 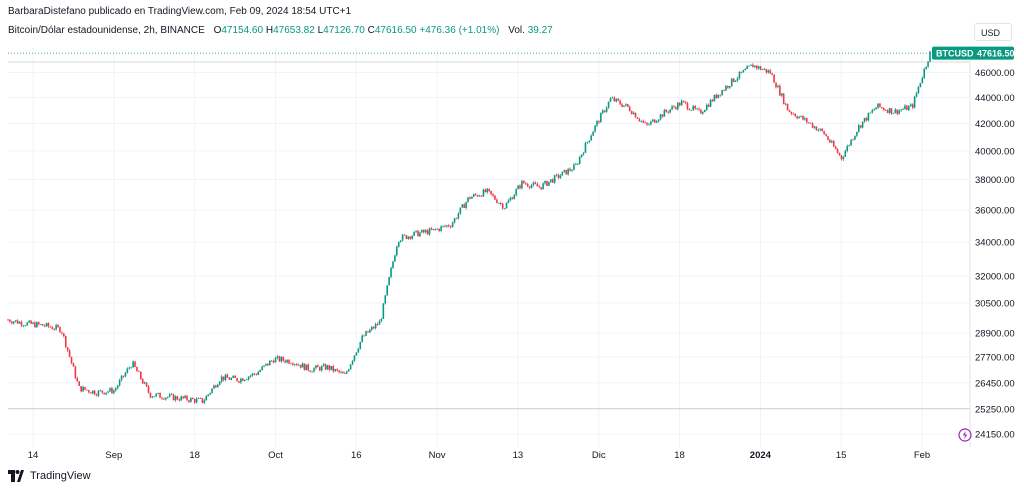 I want to click on lightning-icon, so click(x=965, y=435).